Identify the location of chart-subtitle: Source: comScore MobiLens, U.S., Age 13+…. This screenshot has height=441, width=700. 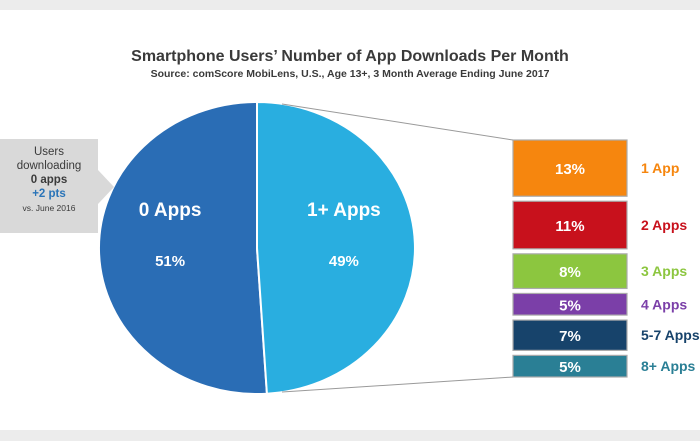
(350, 74).